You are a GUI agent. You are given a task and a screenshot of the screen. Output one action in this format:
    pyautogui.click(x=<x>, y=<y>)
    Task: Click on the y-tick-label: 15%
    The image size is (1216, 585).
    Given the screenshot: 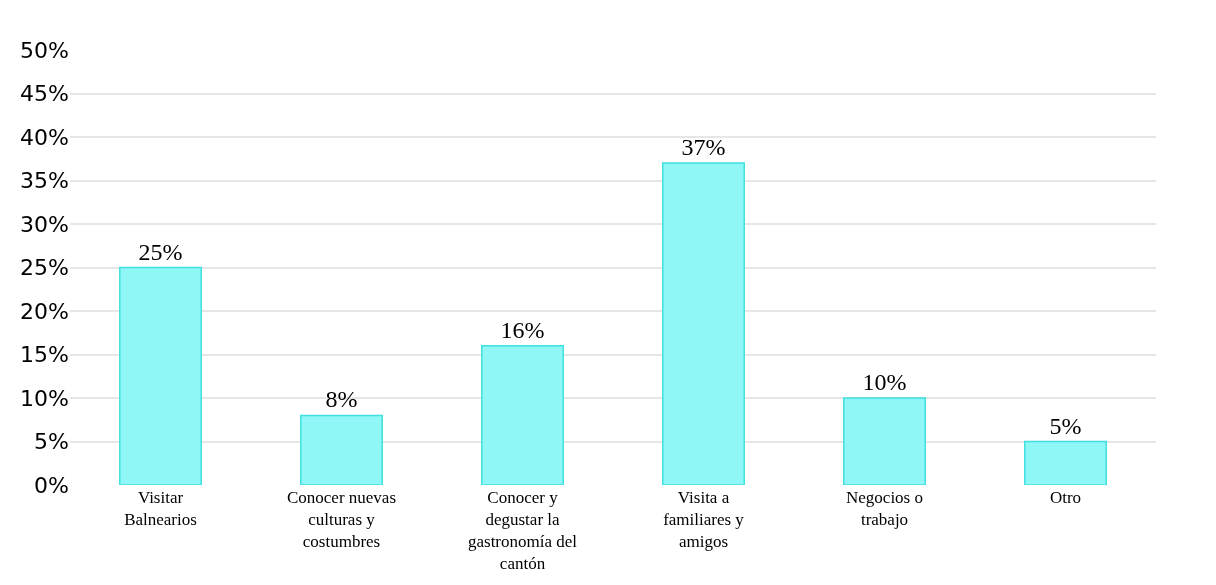 What is the action you would take?
    pyautogui.click(x=44, y=355)
    